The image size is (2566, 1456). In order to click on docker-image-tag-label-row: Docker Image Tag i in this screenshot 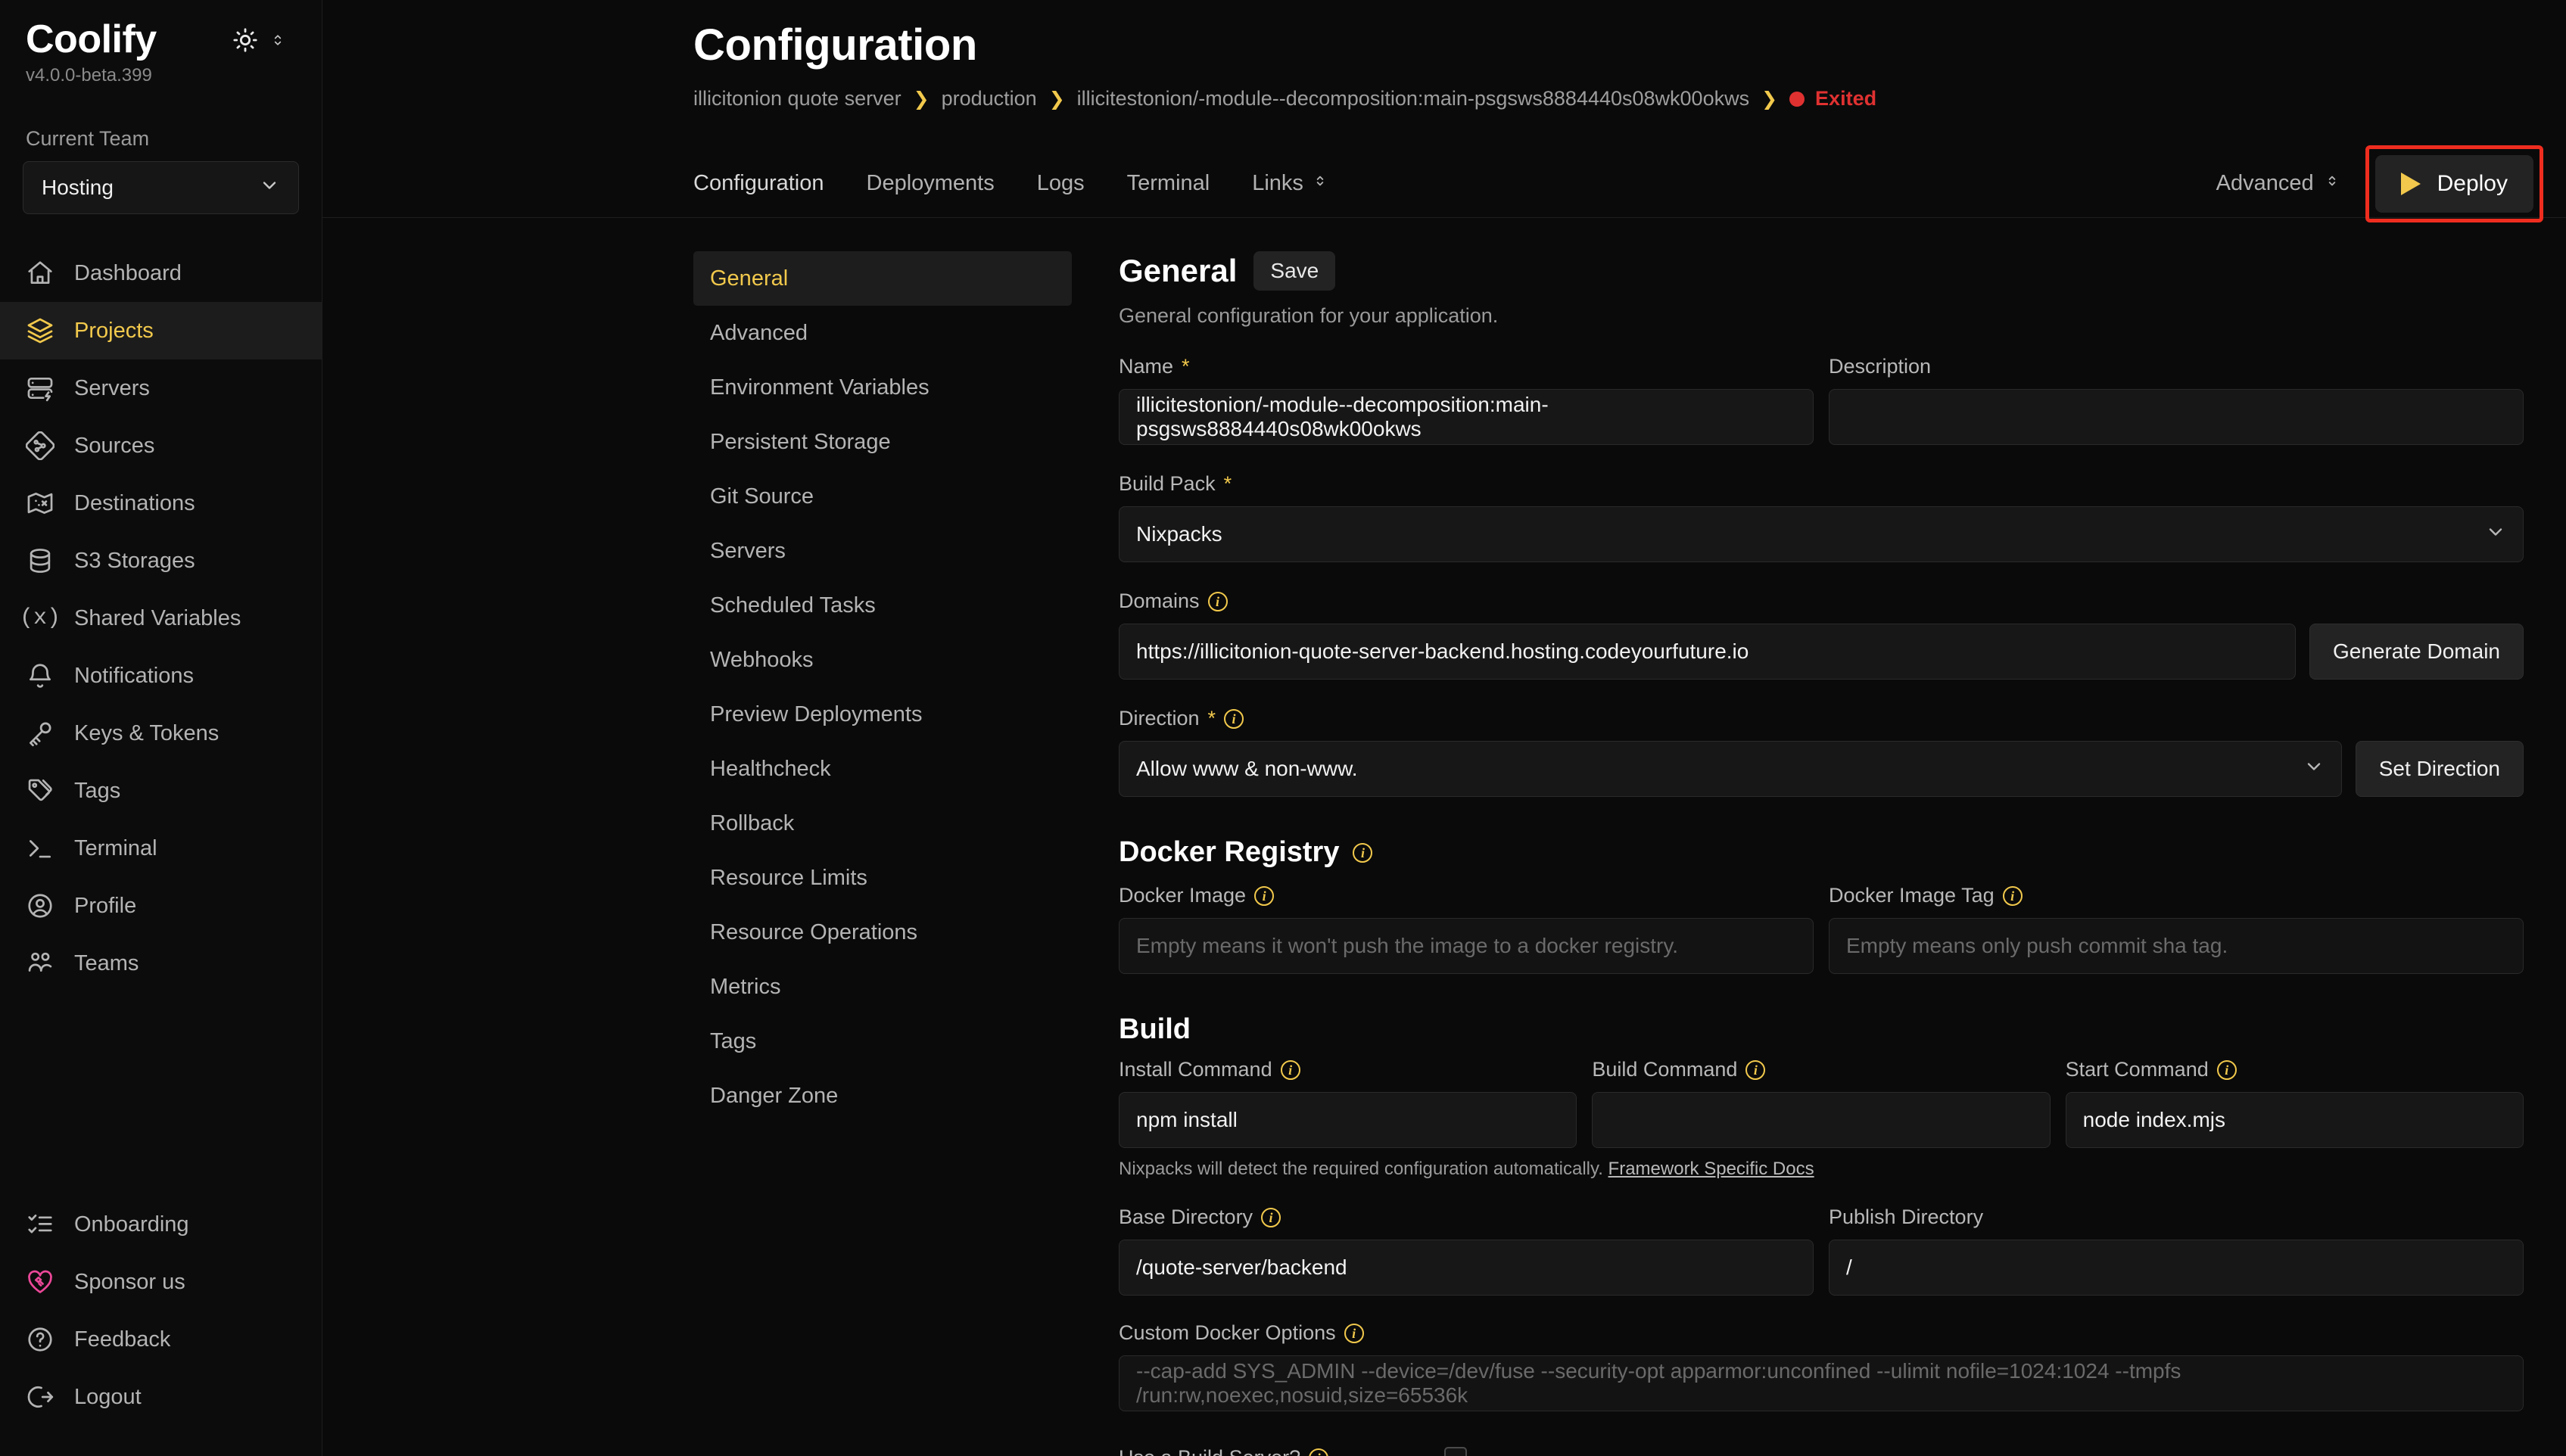, I will do `click(2176, 896)`.